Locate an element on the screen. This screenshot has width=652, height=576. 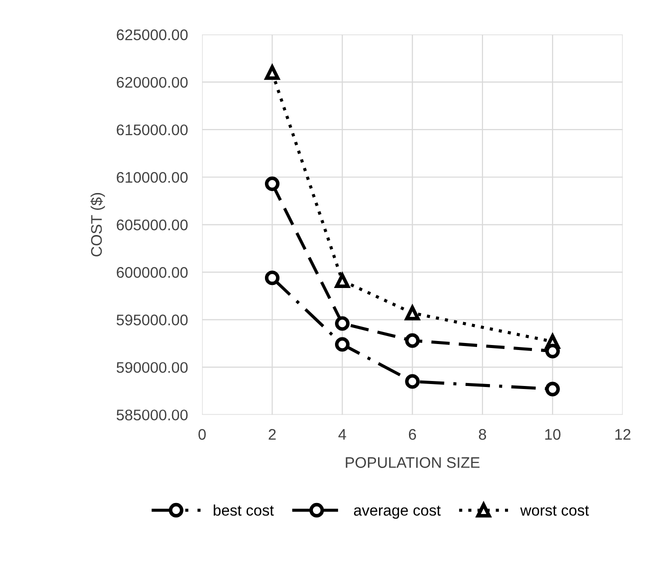
y-tick-label: 620000.00 is located at coordinates (152, 82).